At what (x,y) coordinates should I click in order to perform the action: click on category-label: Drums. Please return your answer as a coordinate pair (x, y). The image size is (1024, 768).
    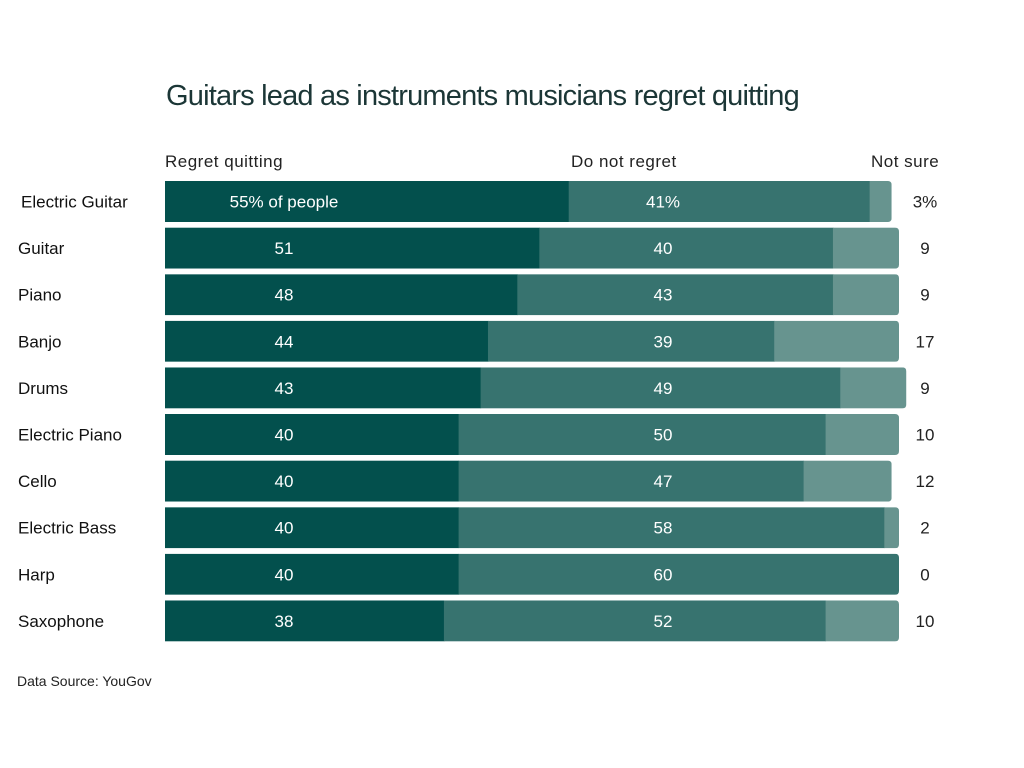
    Looking at the image, I should click on (43, 388).